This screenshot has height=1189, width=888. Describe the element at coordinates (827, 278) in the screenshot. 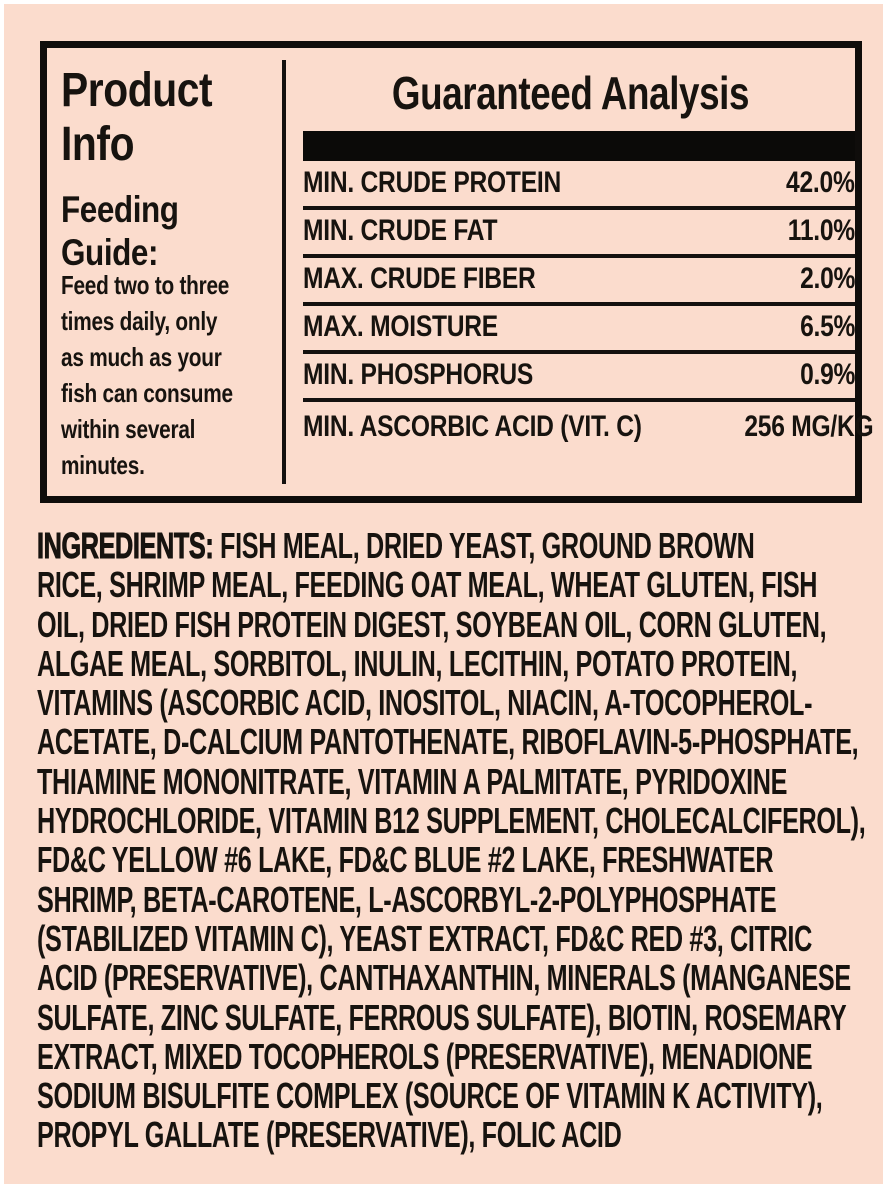

I see `analysis-row-value: 2.0%` at that location.